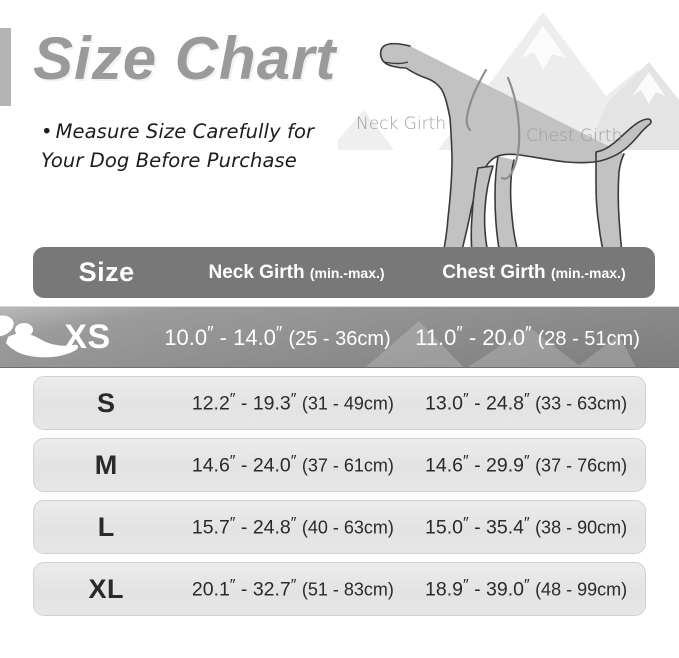 The image size is (679, 658). I want to click on mountain-watermark, so click(500, 344).